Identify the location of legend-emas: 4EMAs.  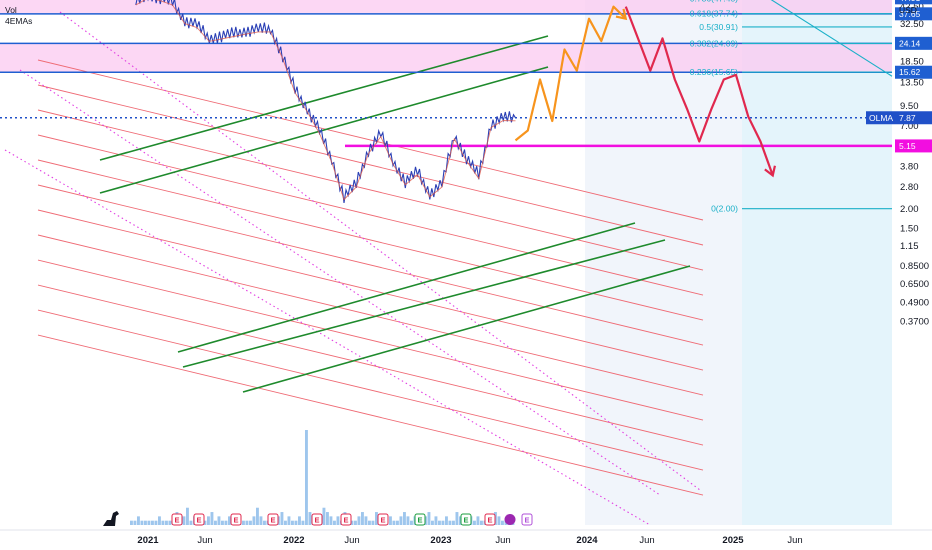
(19, 21).